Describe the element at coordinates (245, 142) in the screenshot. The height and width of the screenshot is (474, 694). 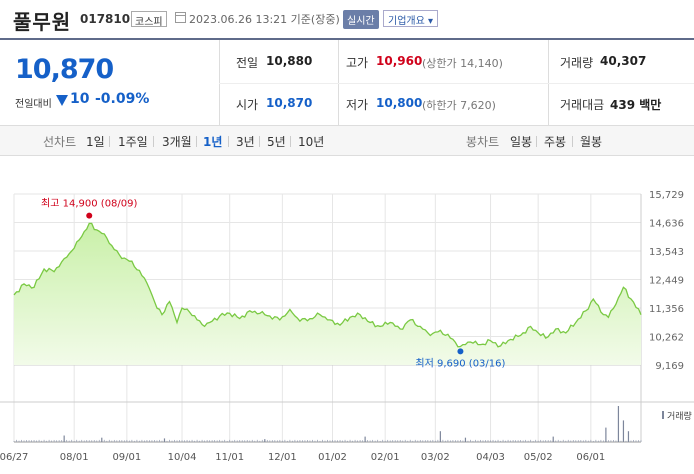
I see `tab-3y: 3년` at that location.